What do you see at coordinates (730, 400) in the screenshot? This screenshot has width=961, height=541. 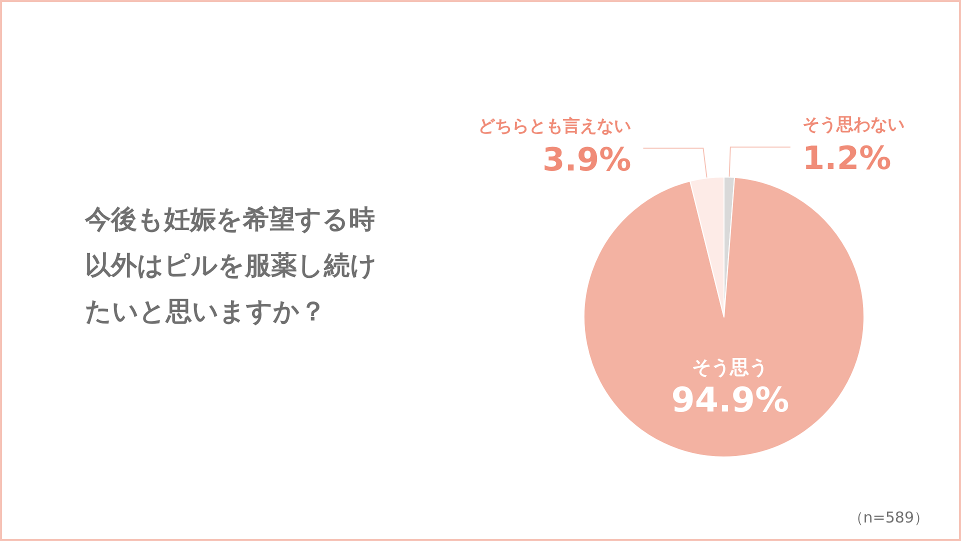 I see `data-label: 94.9%` at bounding box center [730, 400].